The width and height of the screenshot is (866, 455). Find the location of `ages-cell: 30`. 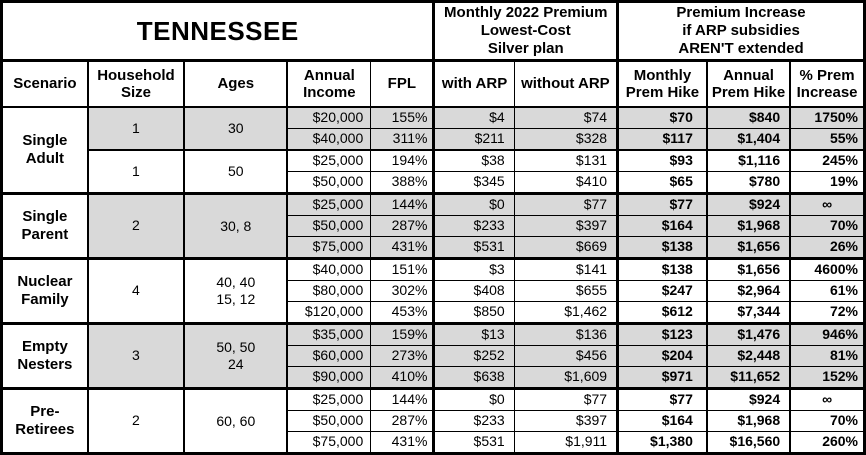

ages-cell: 30 is located at coordinates (235, 128).